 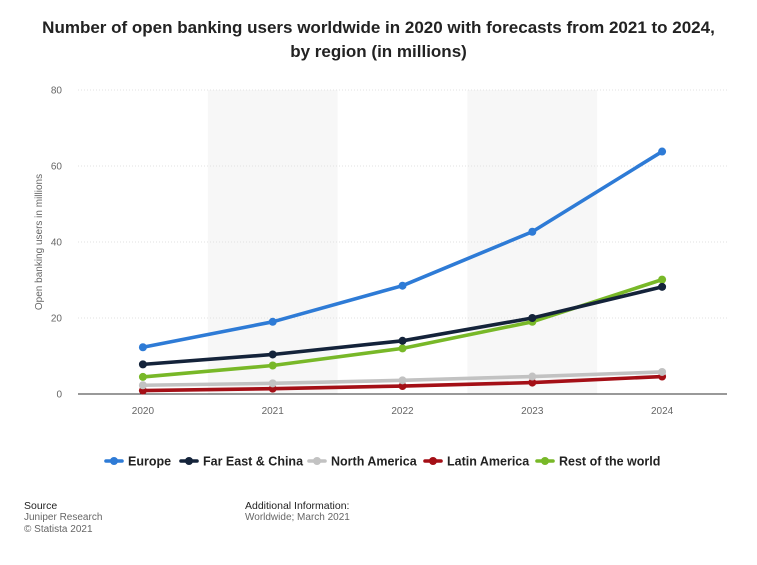 I want to click on copyright-line: © Statista 2021, so click(x=58, y=529).